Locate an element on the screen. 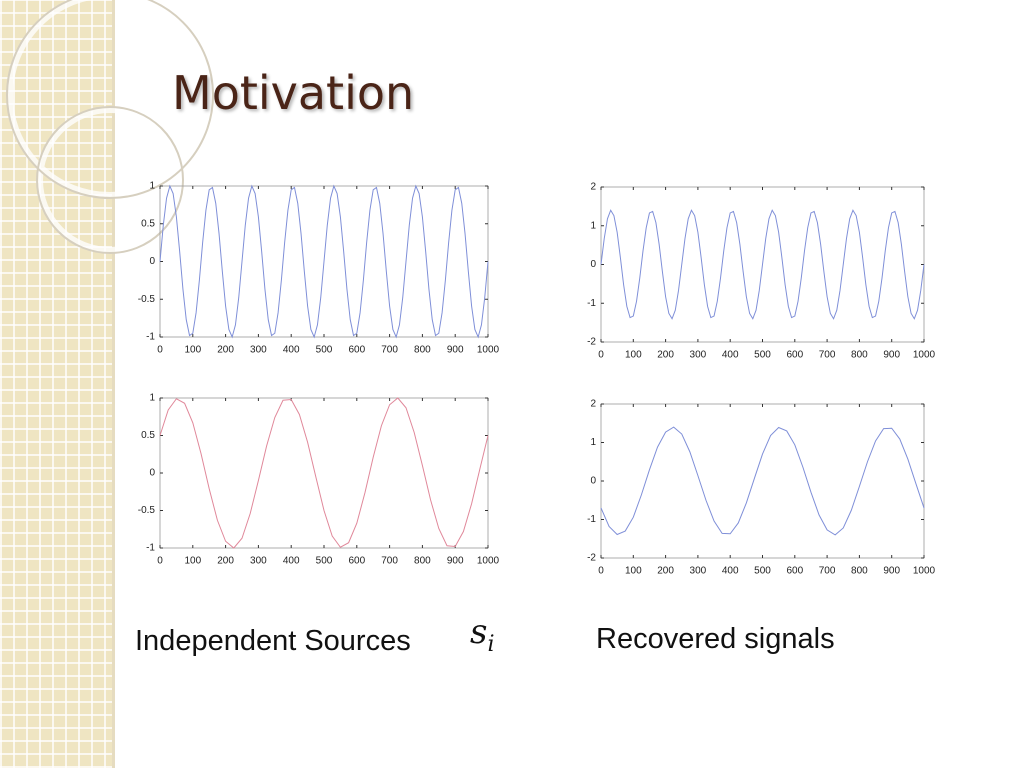  decor-circles-outline is located at coordinates (110, 127).